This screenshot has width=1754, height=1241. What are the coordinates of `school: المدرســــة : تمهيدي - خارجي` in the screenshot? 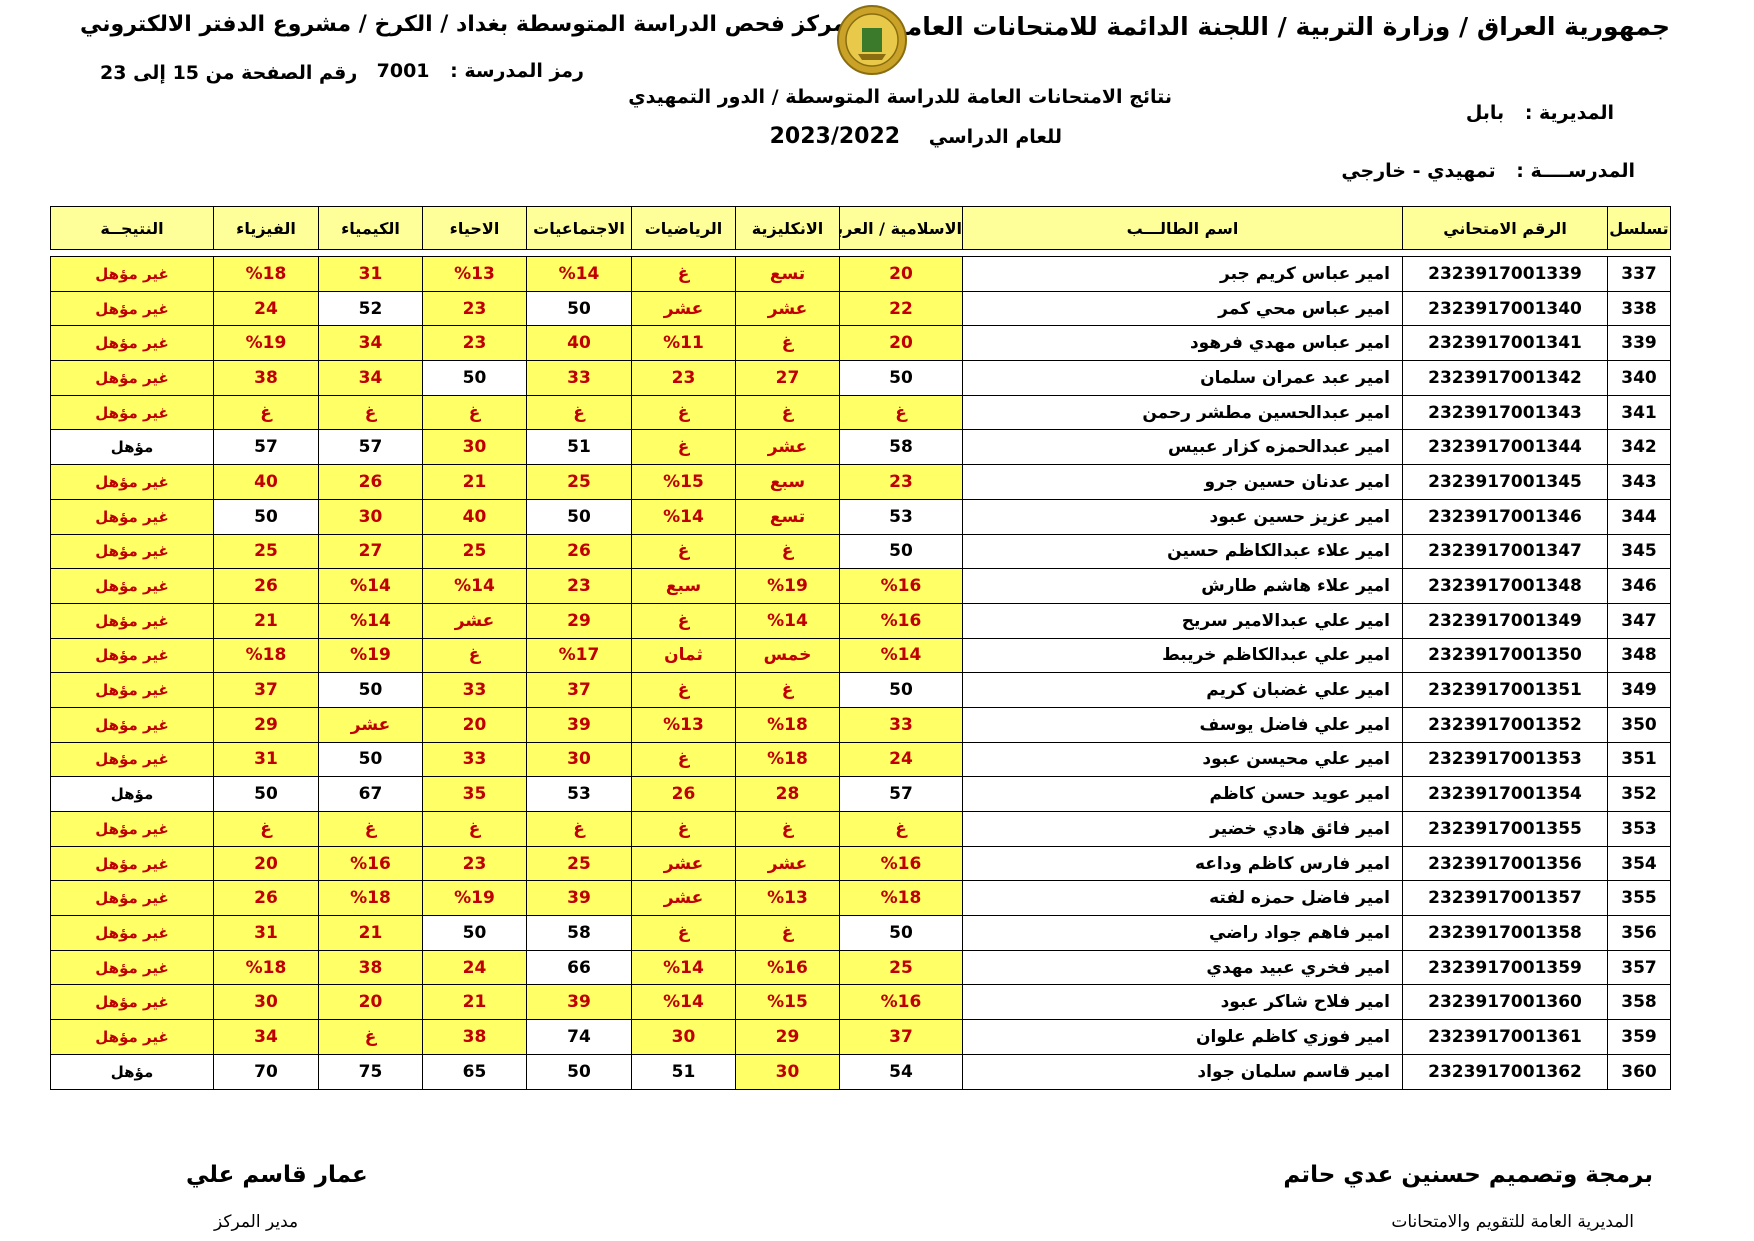 It's located at (1488, 171).